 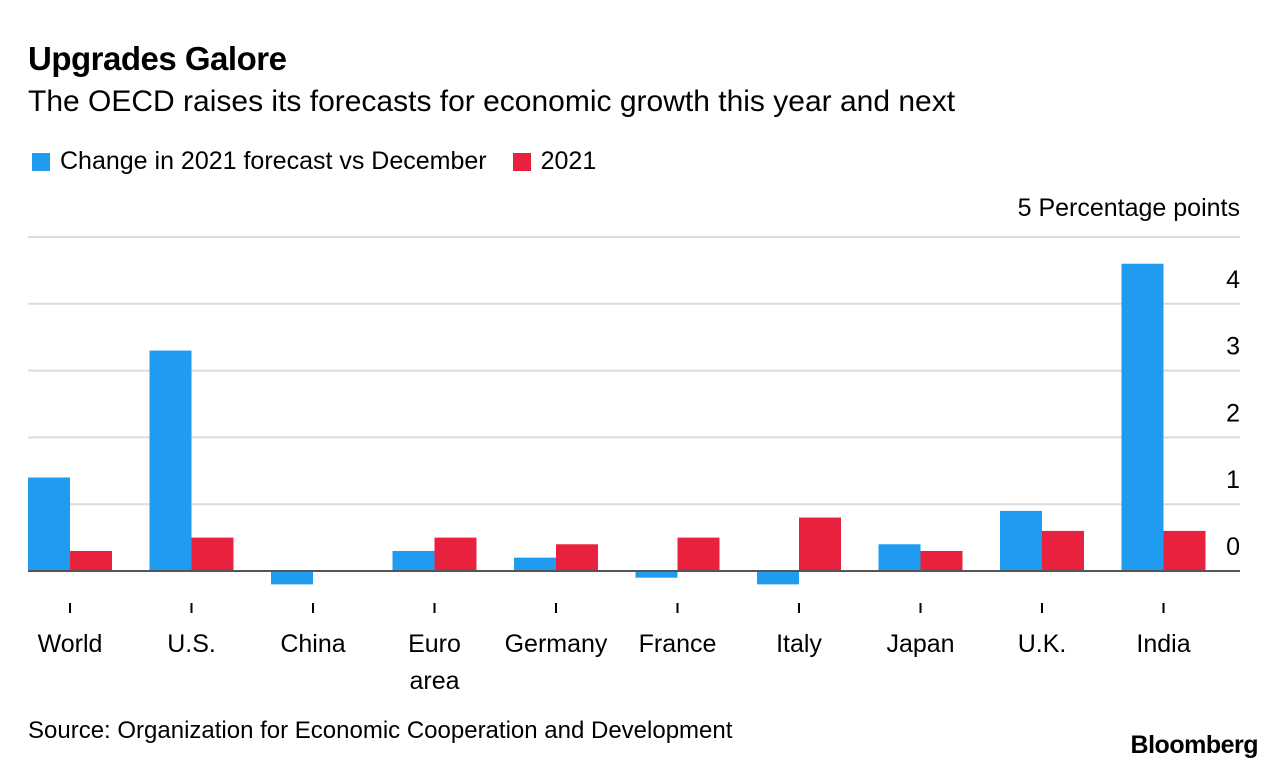 What do you see at coordinates (799, 644) in the screenshot?
I see `x-tick-label-italy: Italy` at bounding box center [799, 644].